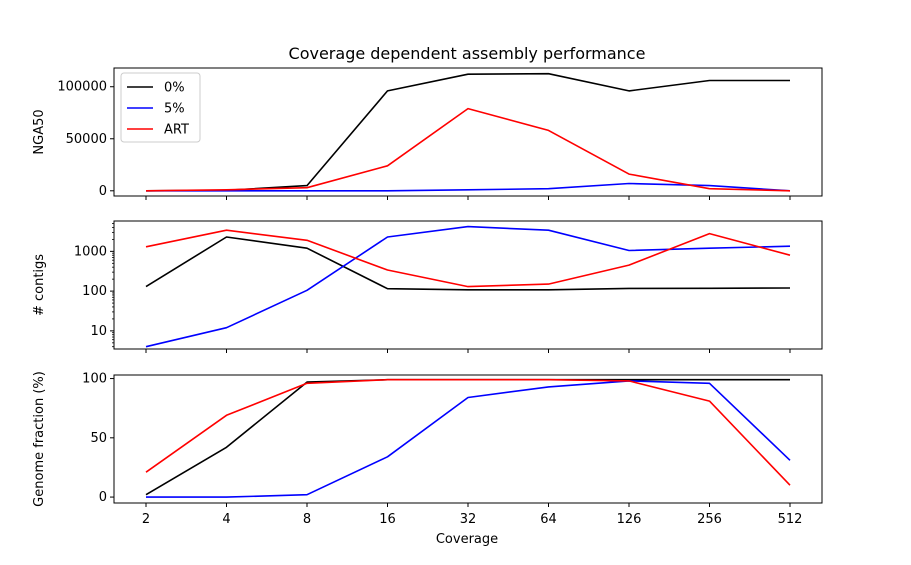  Describe the element at coordinates (548, 519) in the screenshot. I see `x-tick-label: 64` at that location.